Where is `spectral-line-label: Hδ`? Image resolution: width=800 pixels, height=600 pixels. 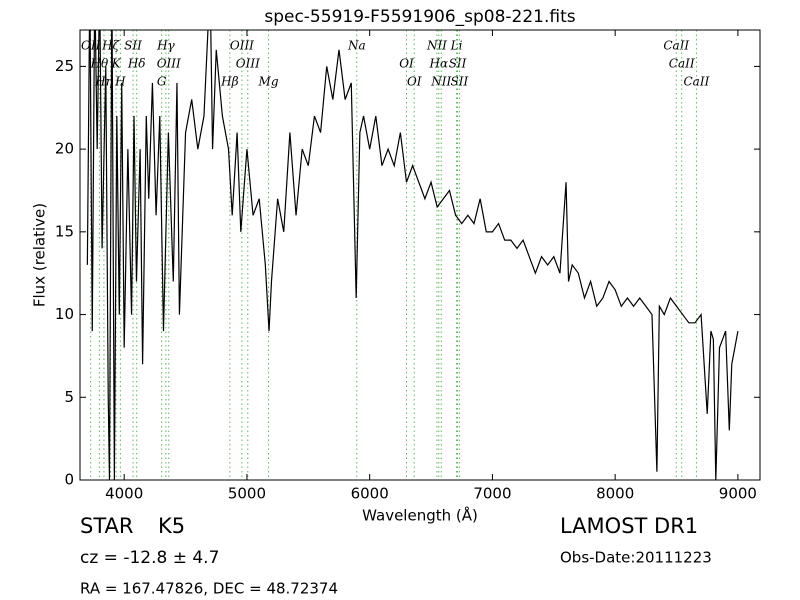
spectral-line-label: Hδ is located at coordinates (136, 64).